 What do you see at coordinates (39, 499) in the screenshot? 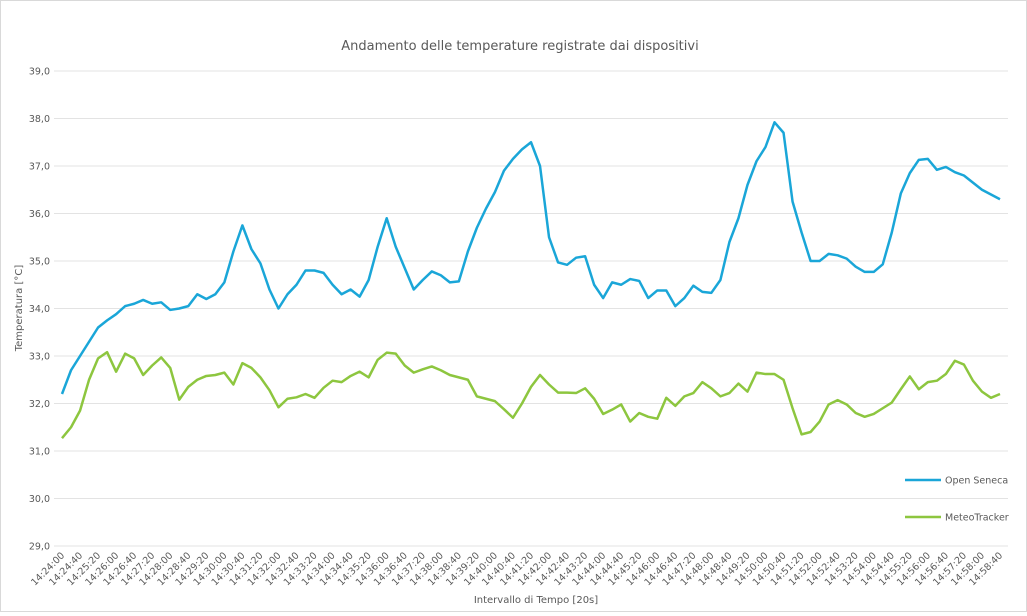
I see `y-tick-label: 30,0` at bounding box center [39, 499].